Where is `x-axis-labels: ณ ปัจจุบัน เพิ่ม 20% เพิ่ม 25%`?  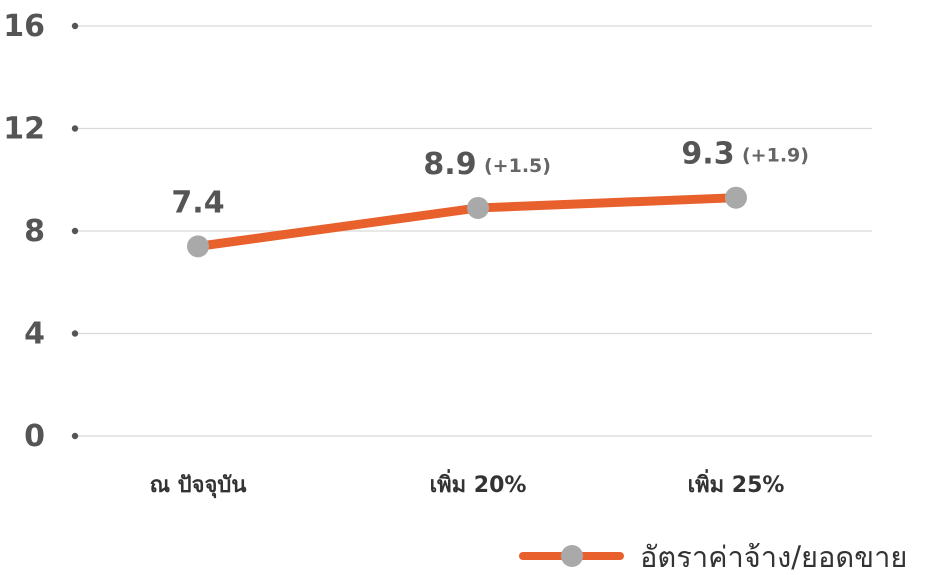
x-axis-labels: ณ ปัจจุบัน เพิ่ม 20% เพิ่ม 25% is located at coordinates (467, 483).